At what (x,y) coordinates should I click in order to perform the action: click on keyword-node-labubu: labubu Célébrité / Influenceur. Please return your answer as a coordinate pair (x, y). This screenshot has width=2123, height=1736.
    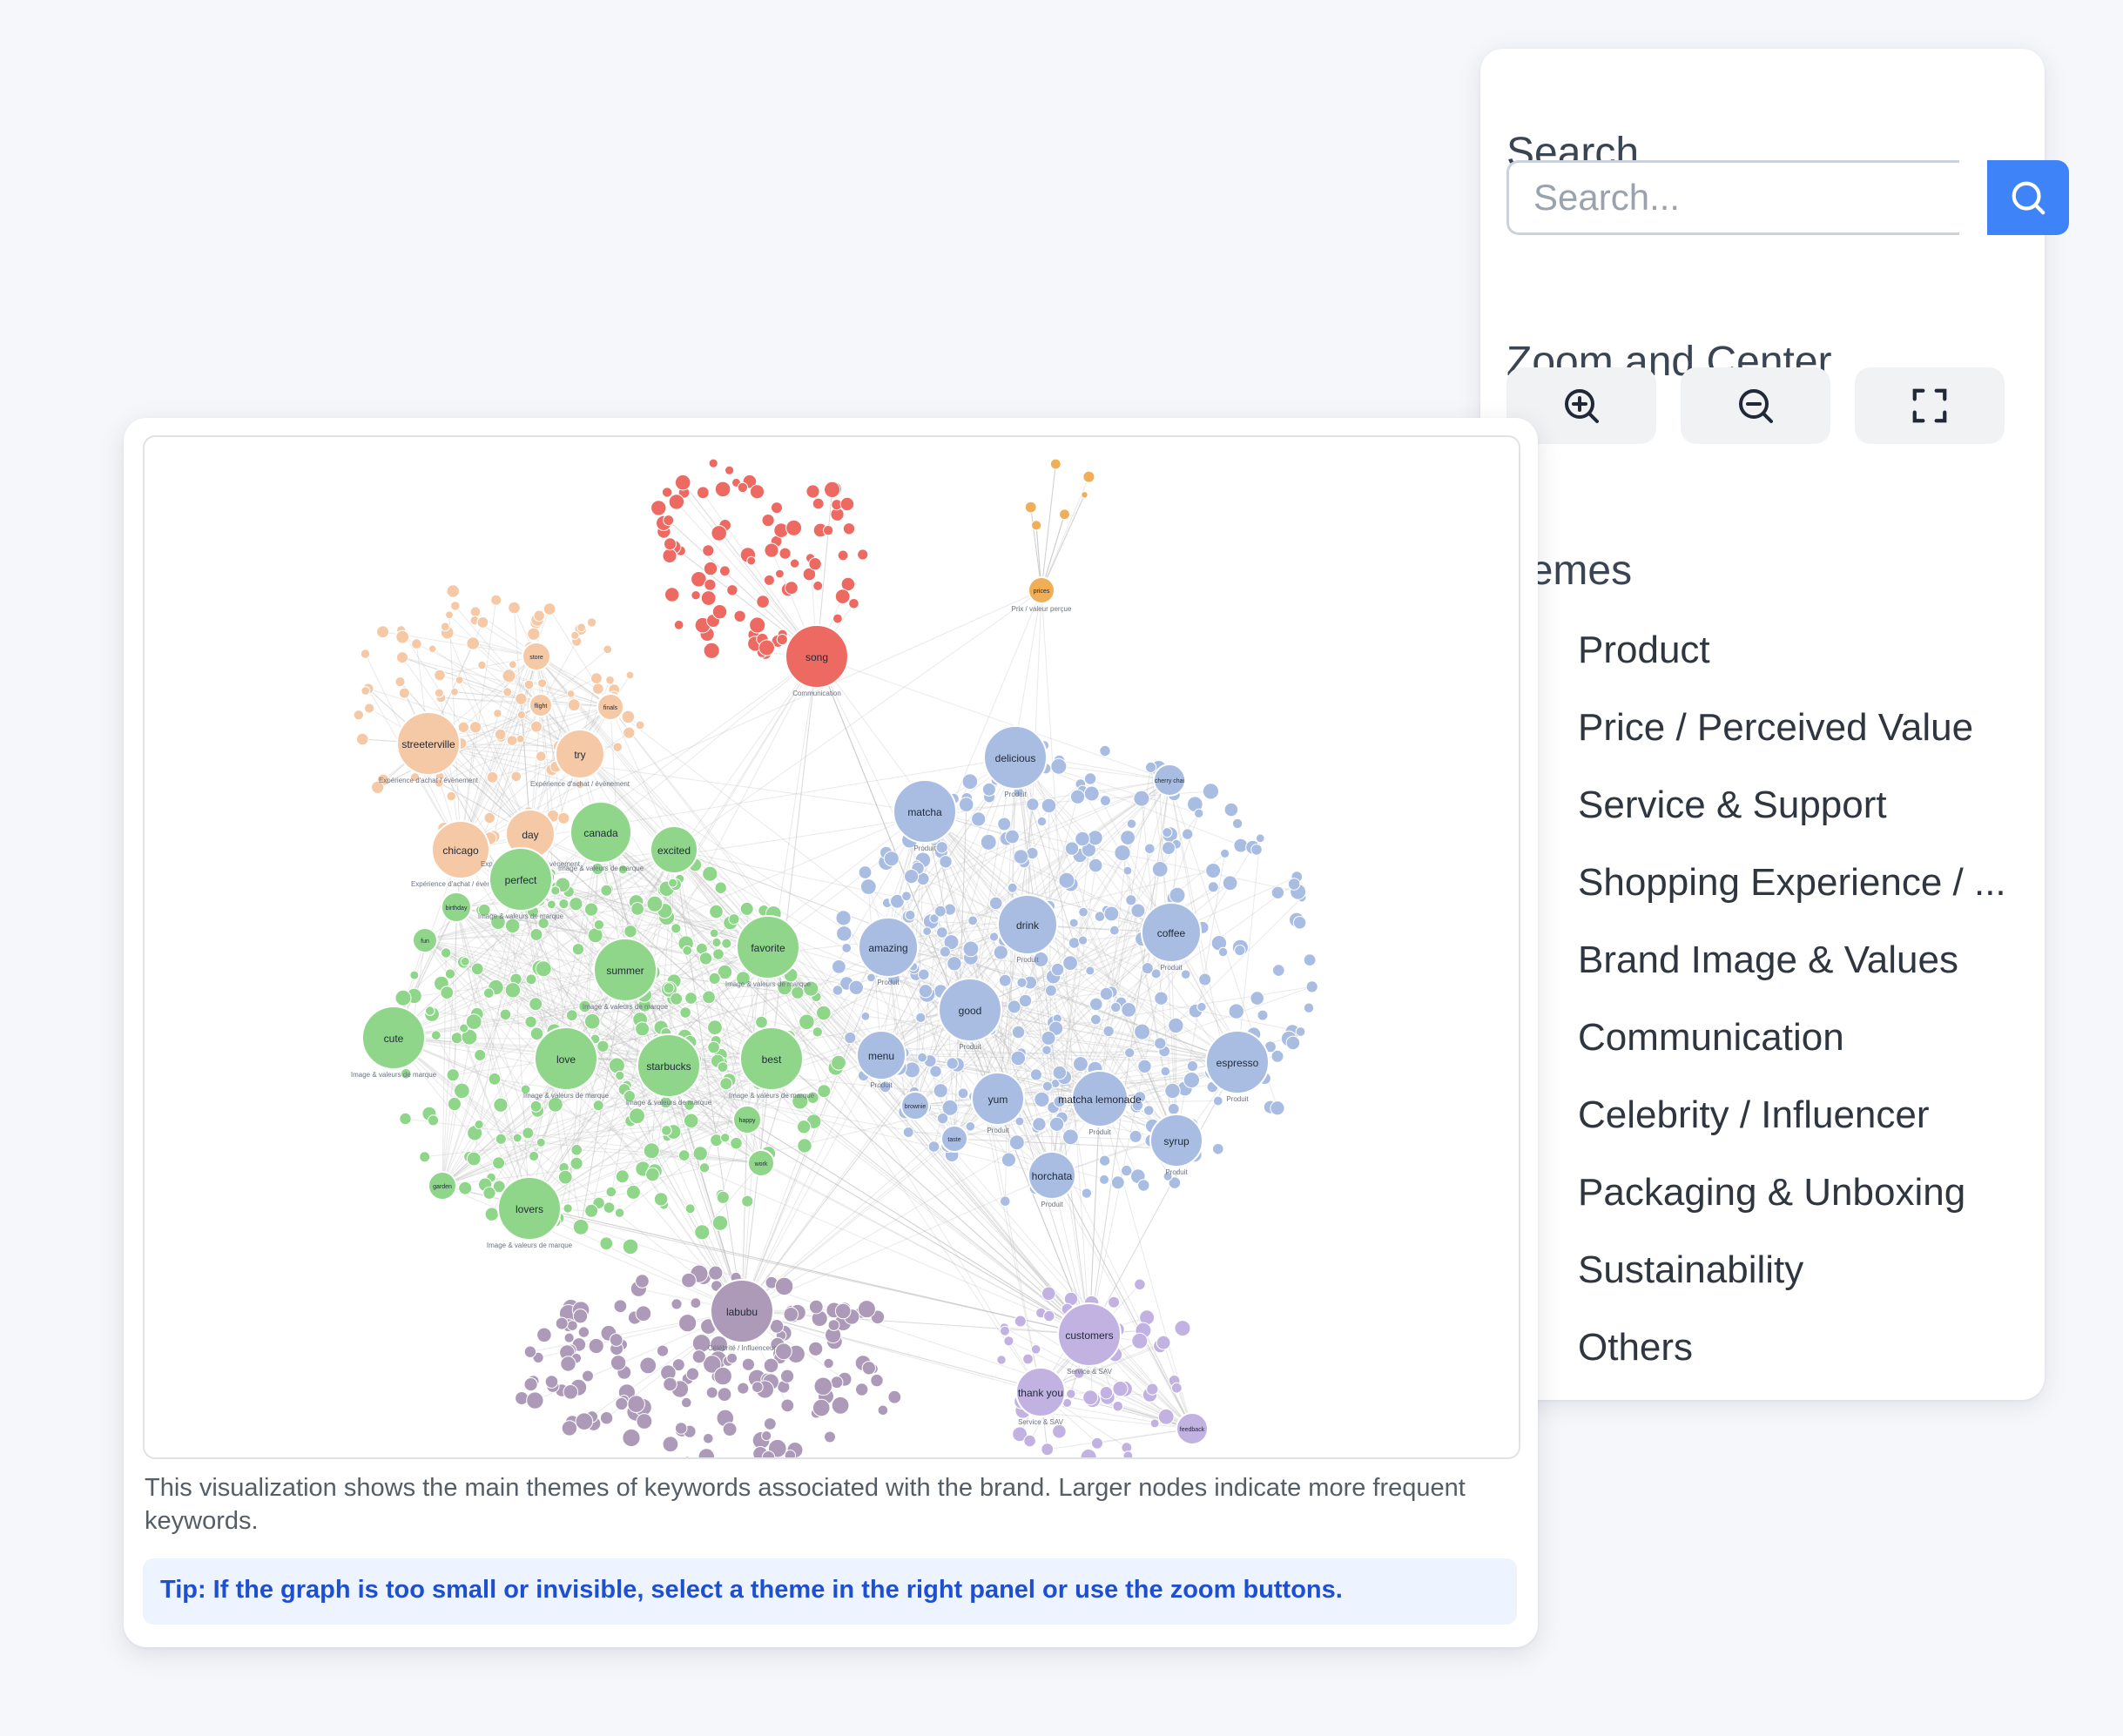
    Looking at the image, I should click on (742, 1315).